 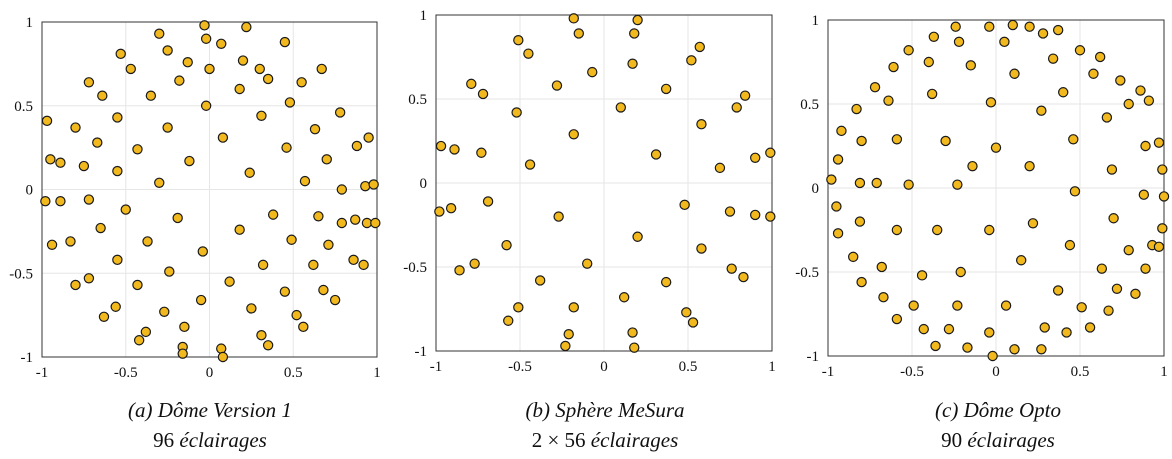 I want to click on count-number: 96, so click(x=164, y=440).